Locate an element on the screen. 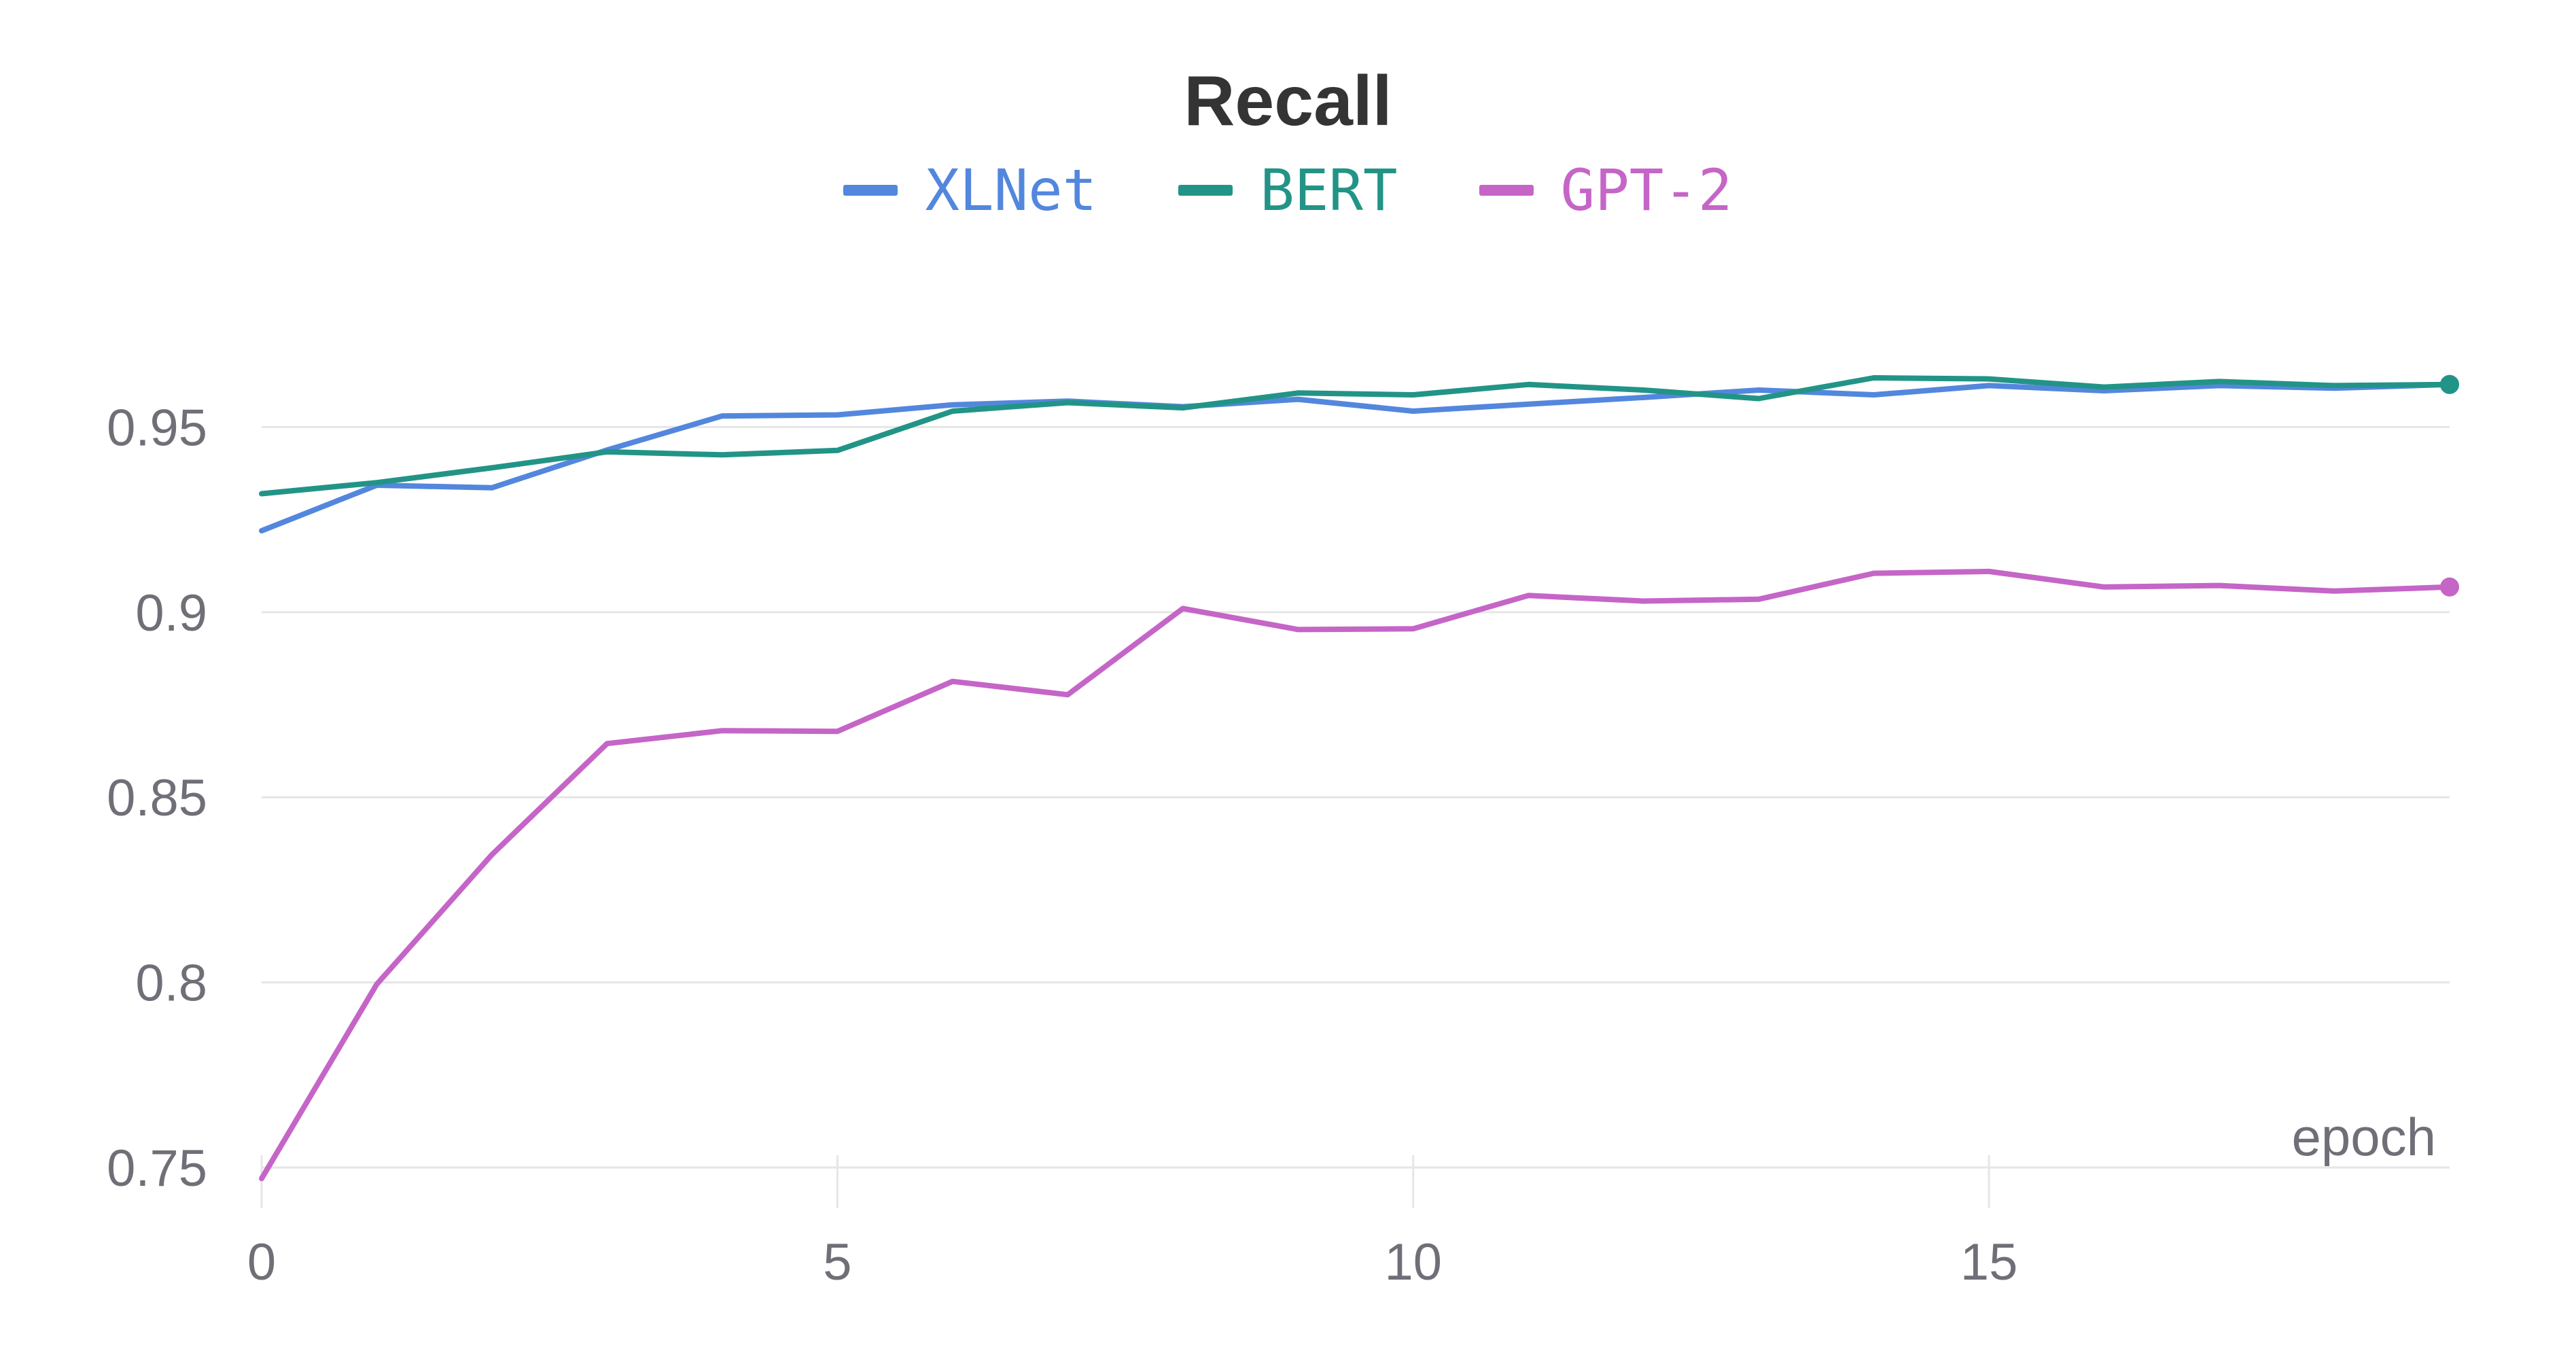 Image resolution: width=2576 pixels, height=1353 pixels. chart-title: Recall is located at coordinates (1288, 101).